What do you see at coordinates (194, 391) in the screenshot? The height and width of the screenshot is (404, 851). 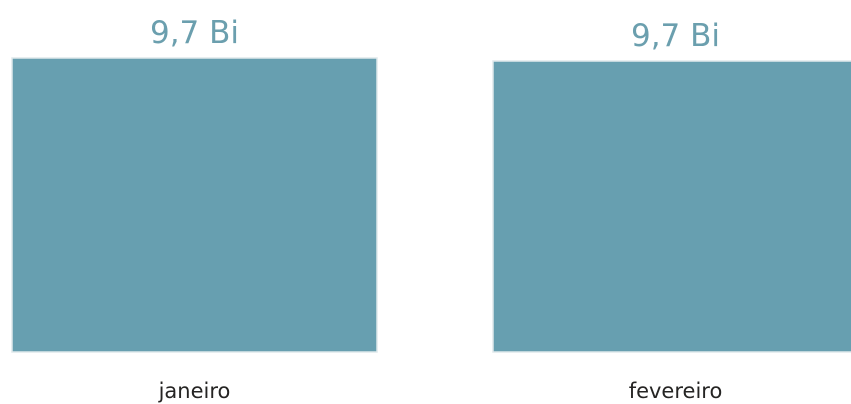 I see `category-label-janeiro: janeiro` at bounding box center [194, 391].